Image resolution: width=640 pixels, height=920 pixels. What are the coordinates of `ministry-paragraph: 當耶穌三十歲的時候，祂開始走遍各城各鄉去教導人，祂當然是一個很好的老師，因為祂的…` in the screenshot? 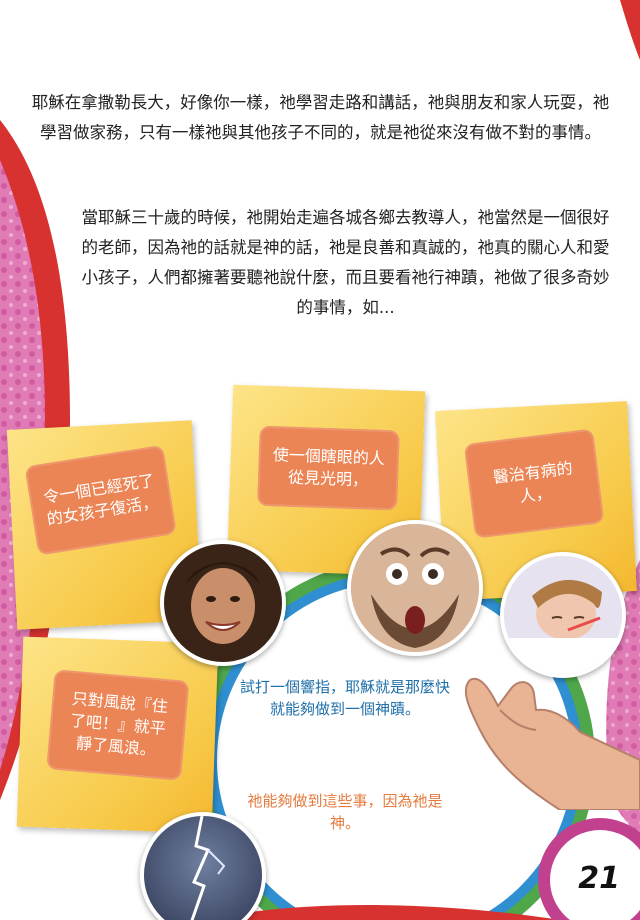 It's located at (345, 262).